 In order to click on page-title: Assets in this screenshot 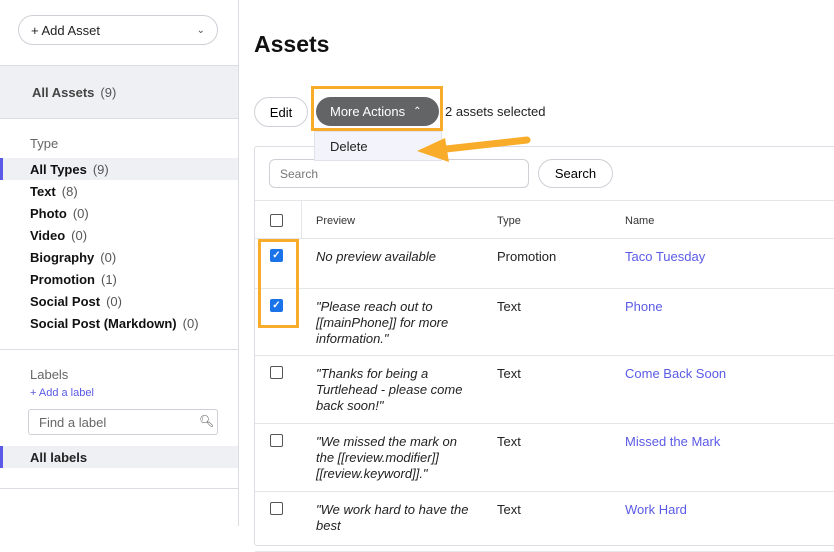, I will do `click(292, 44)`.